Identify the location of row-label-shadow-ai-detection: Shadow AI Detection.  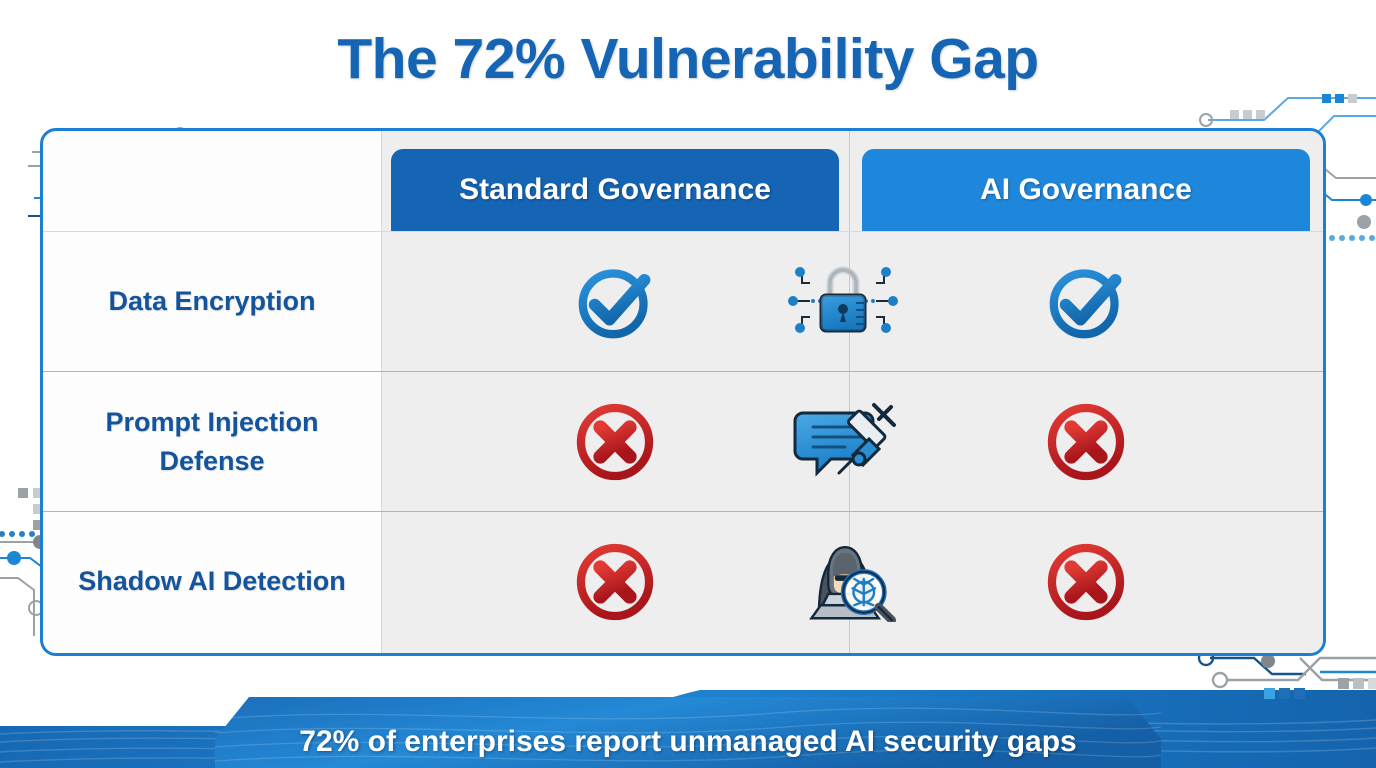
(212, 581).